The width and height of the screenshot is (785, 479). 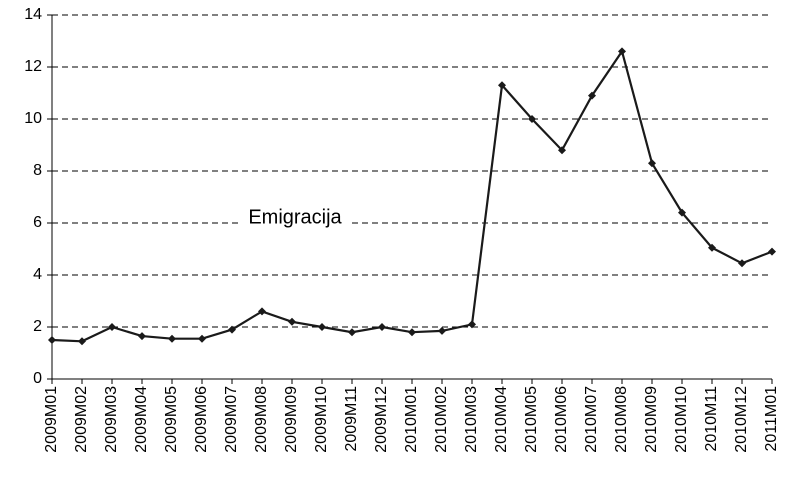 I want to click on x-tick-label: 2009M04, so click(x=141, y=419).